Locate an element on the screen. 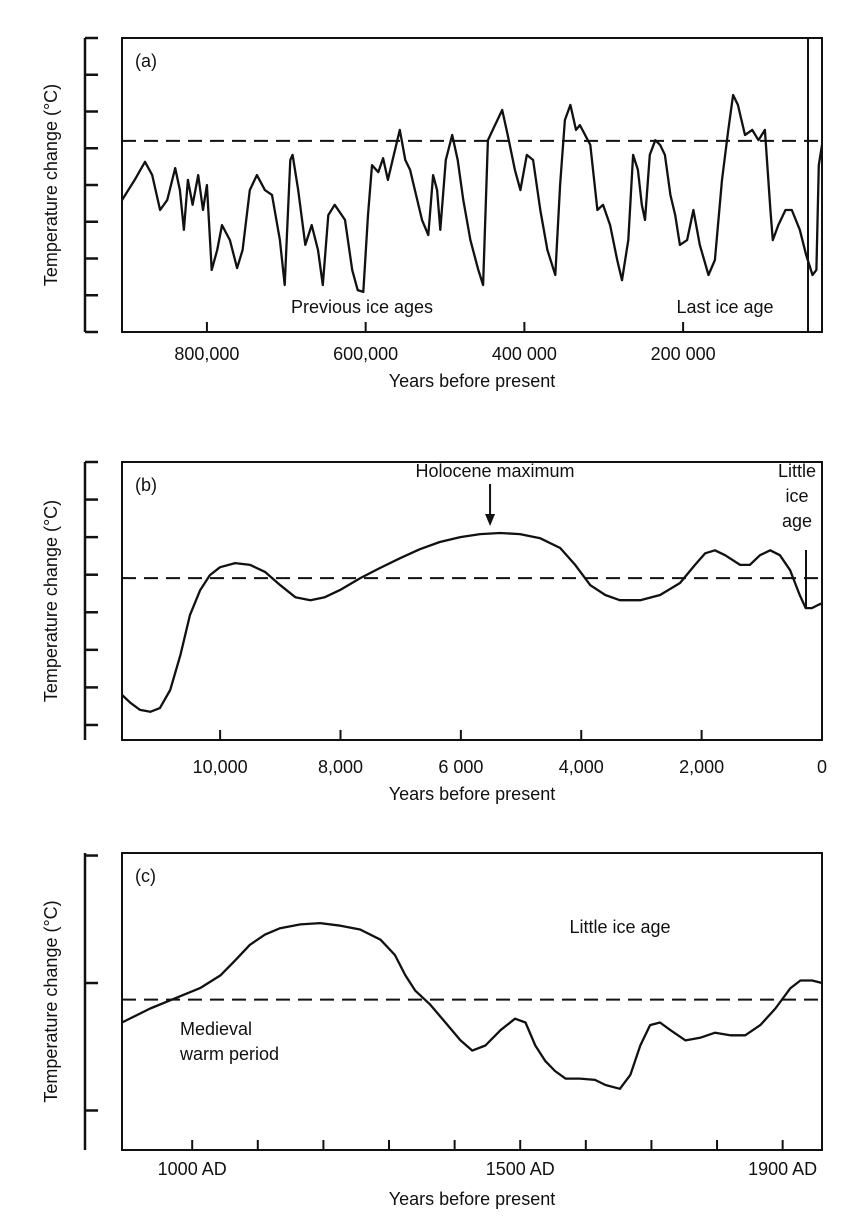  x-tick-label: 1000 AD is located at coordinates (192, 1169).